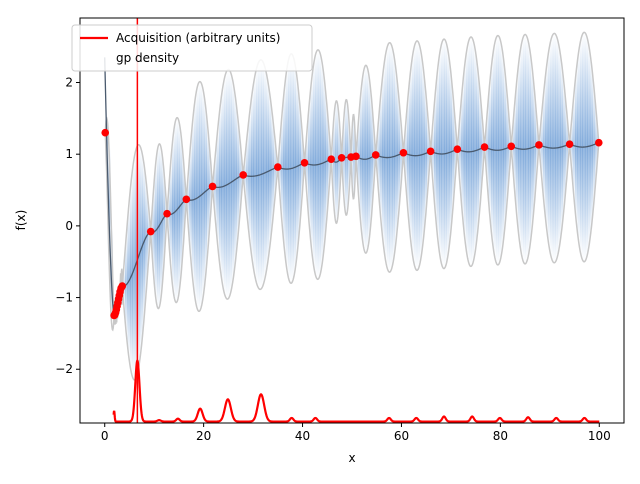 The height and width of the screenshot is (484, 640). What do you see at coordinates (203, 436) in the screenshot?
I see `x-tick-label: 20` at bounding box center [203, 436].